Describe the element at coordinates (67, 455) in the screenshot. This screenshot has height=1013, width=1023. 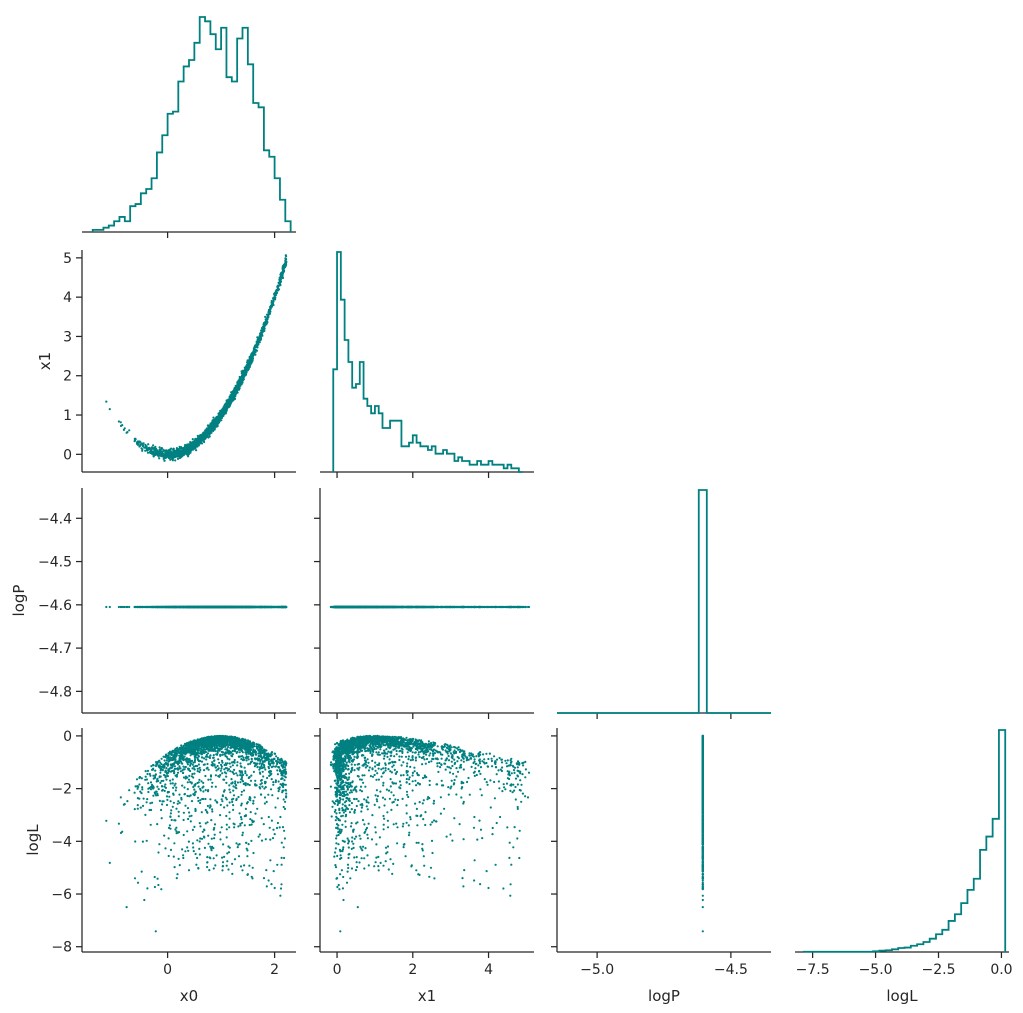
I see `y-tick-label: 0` at that location.